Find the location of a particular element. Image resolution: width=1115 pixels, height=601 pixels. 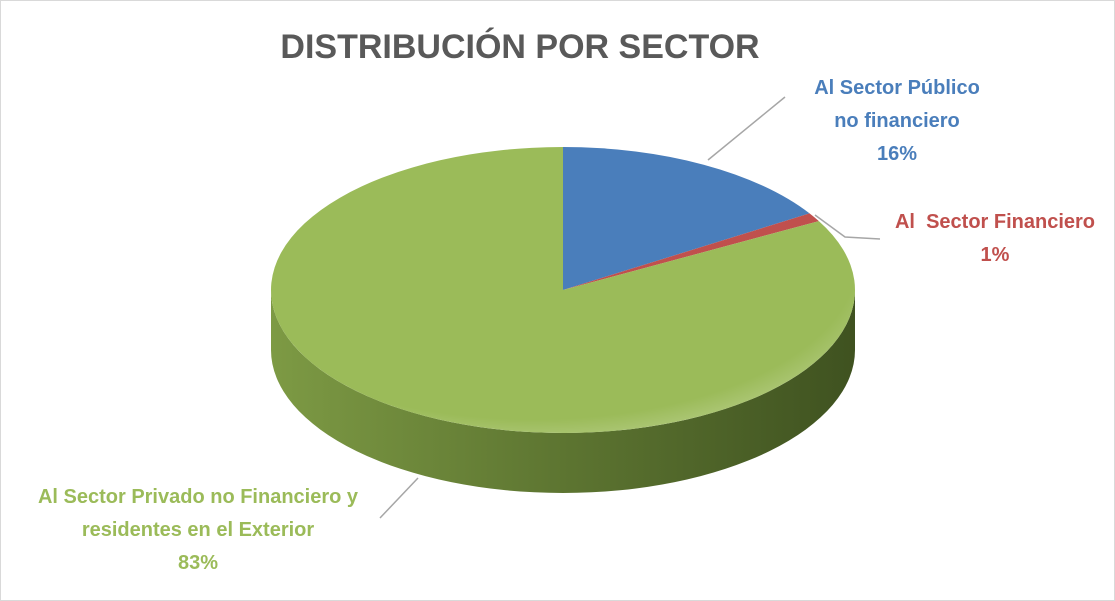

data-label: Al Sector Público no financiero 16% is located at coordinates (897, 121).